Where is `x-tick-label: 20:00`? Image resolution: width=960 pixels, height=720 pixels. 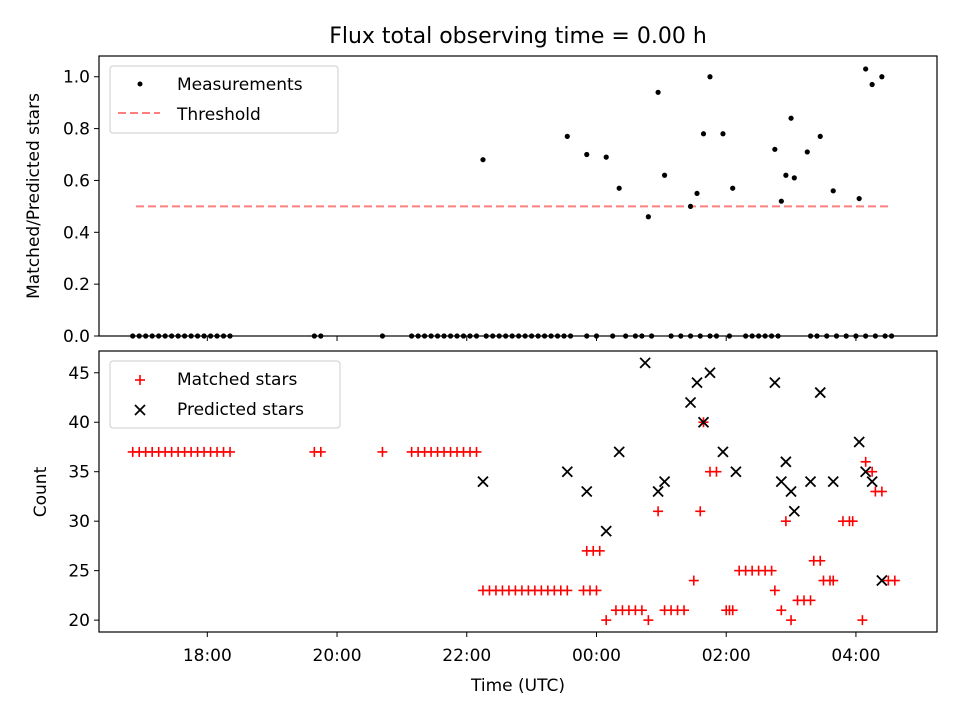 x-tick-label: 20:00 is located at coordinates (337, 656).